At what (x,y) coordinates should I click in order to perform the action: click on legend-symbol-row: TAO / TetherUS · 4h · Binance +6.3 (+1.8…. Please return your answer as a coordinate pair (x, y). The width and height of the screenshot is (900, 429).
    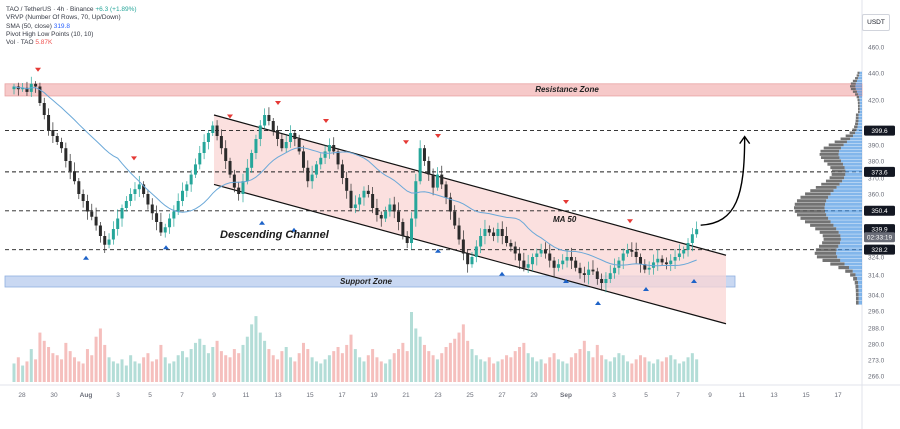
    Looking at the image, I should click on (71, 10).